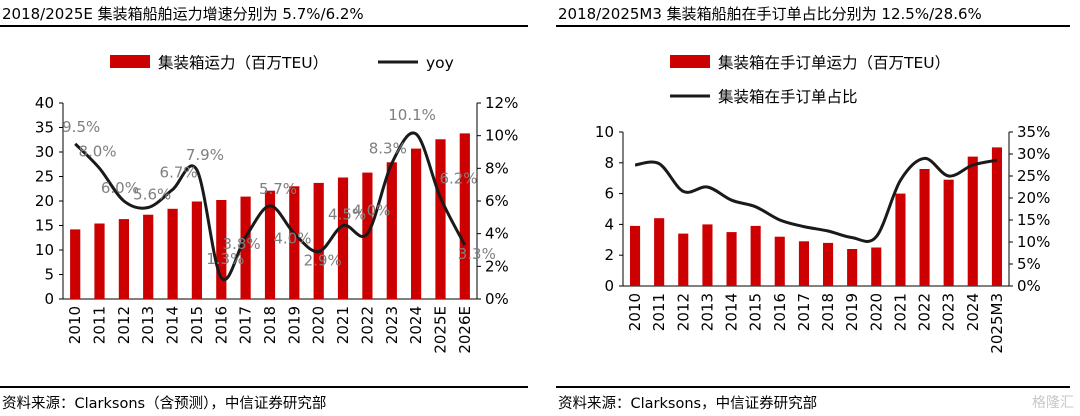 This screenshot has width=1080, height=416. What do you see at coordinates (876, 266) in the screenshot?
I see `right-bar-2020` at bounding box center [876, 266].